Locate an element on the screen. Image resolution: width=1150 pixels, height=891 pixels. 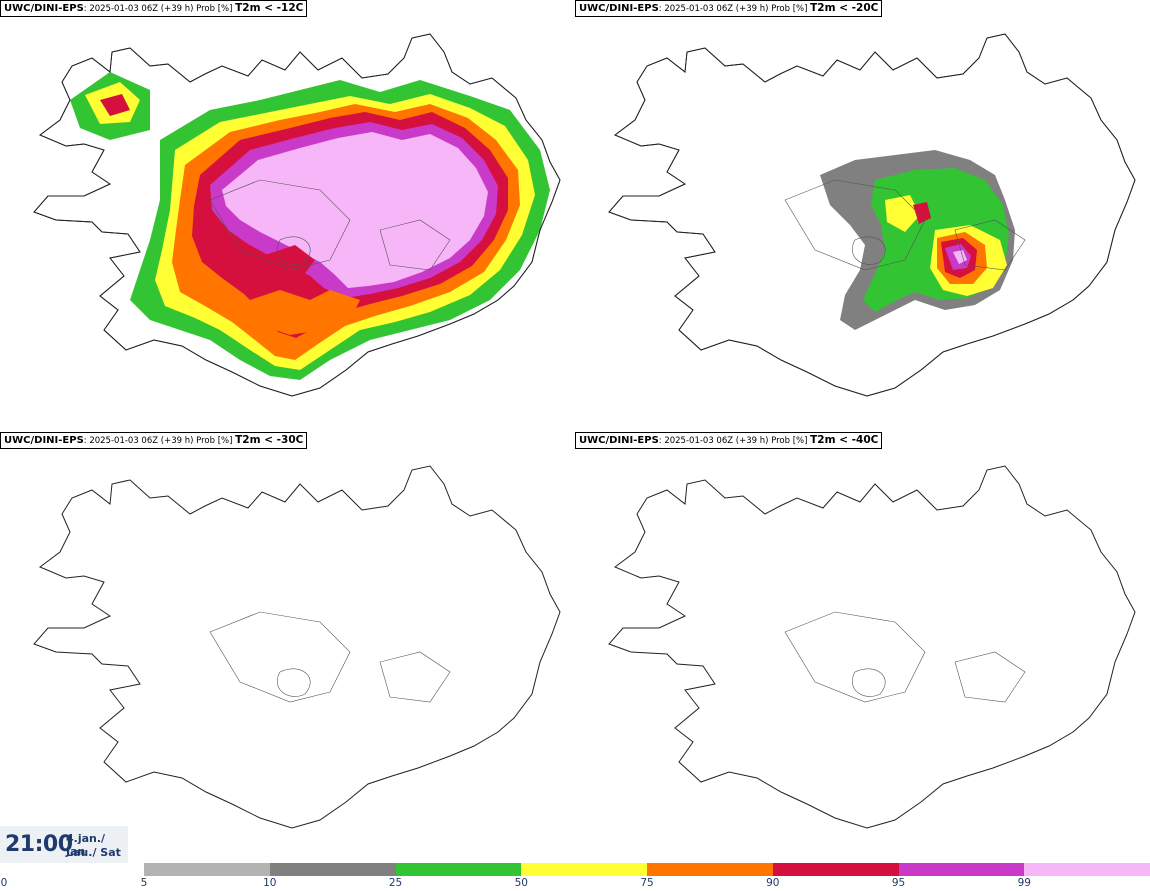
valid-weekday: Lau./ Sat is located at coordinates (93, 852).